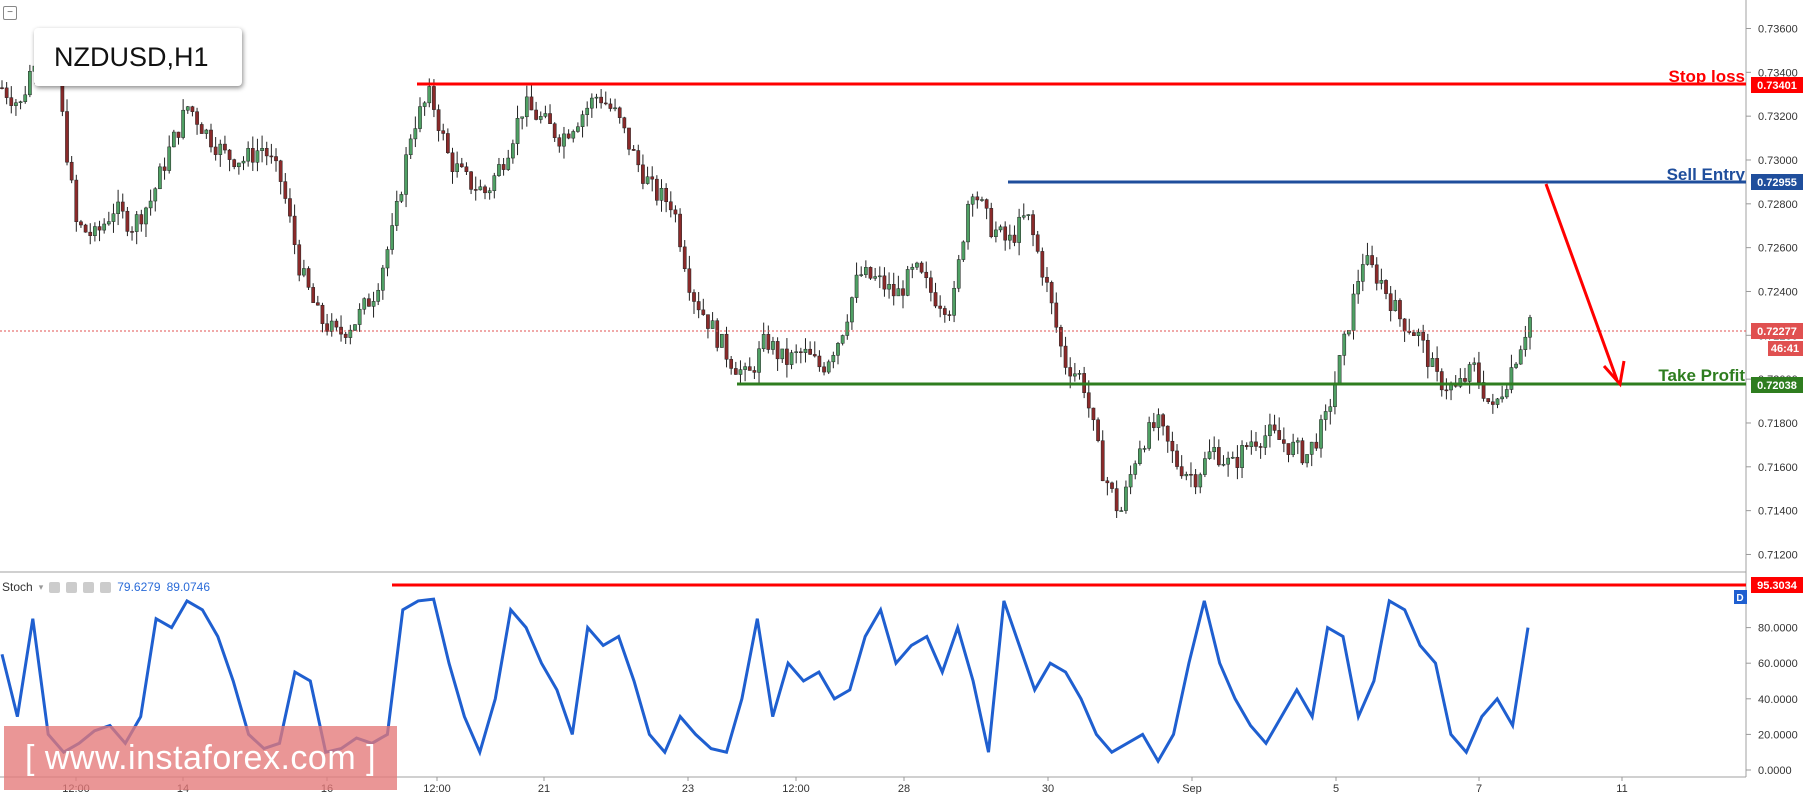  Describe the element at coordinates (1581, 282) in the screenshot. I see `target-arrow` at that location.